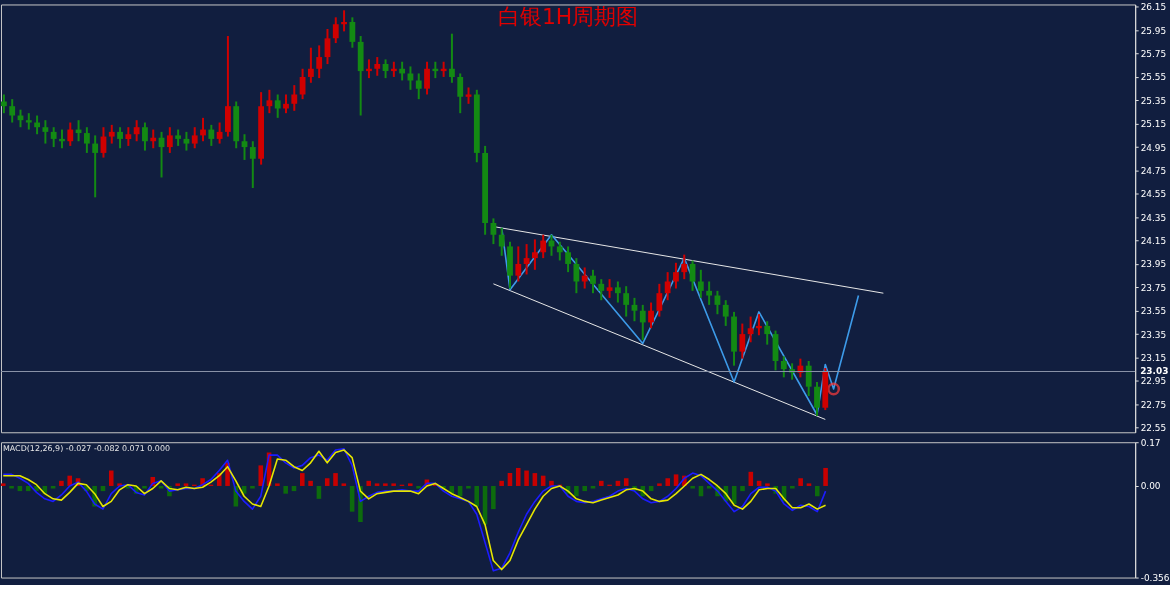 This screenshot has width=1170, height=594. I want to click on ref-line-label: 23.03, so click(1154, 371).